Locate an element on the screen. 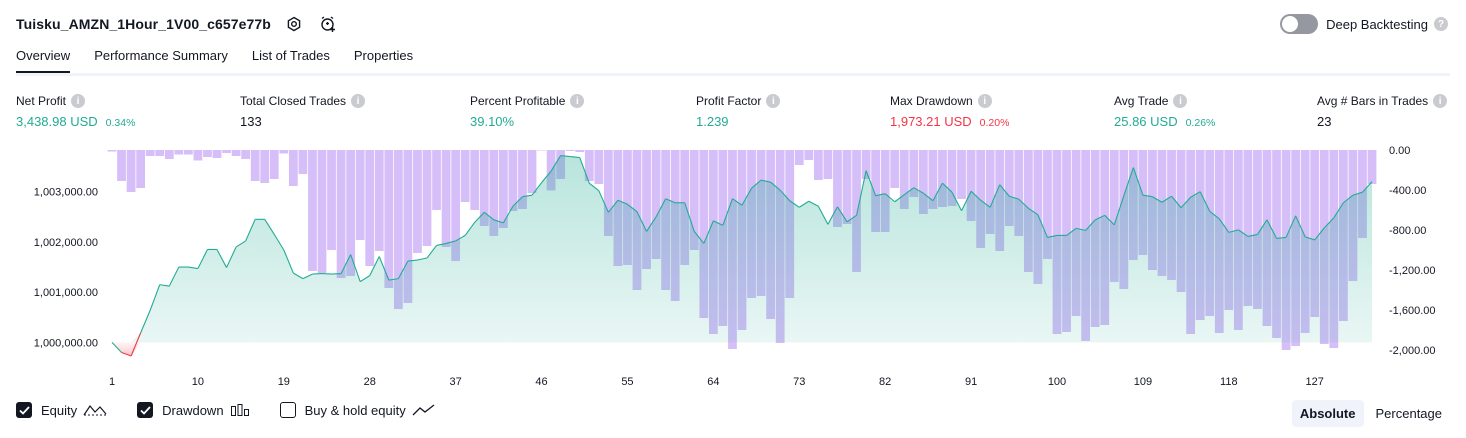 This screenshot has height=438, width=1466. x-tick-label: 37 is located at coordinates (456, 382).